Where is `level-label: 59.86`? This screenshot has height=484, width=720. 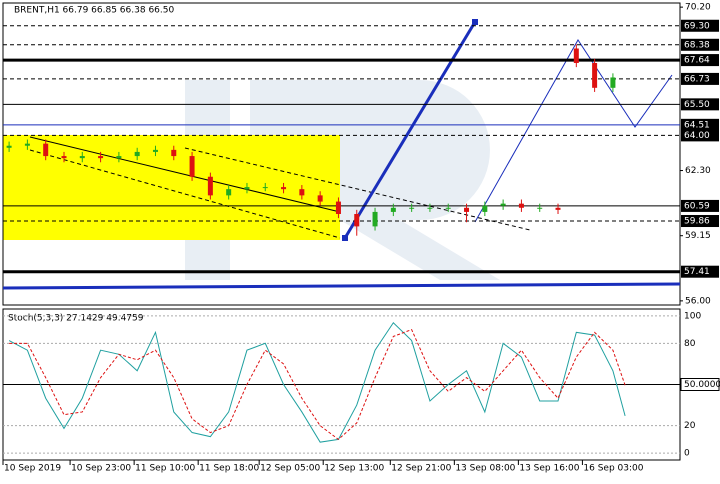
level-label: 59.86 is located at coordinates (697, 222).